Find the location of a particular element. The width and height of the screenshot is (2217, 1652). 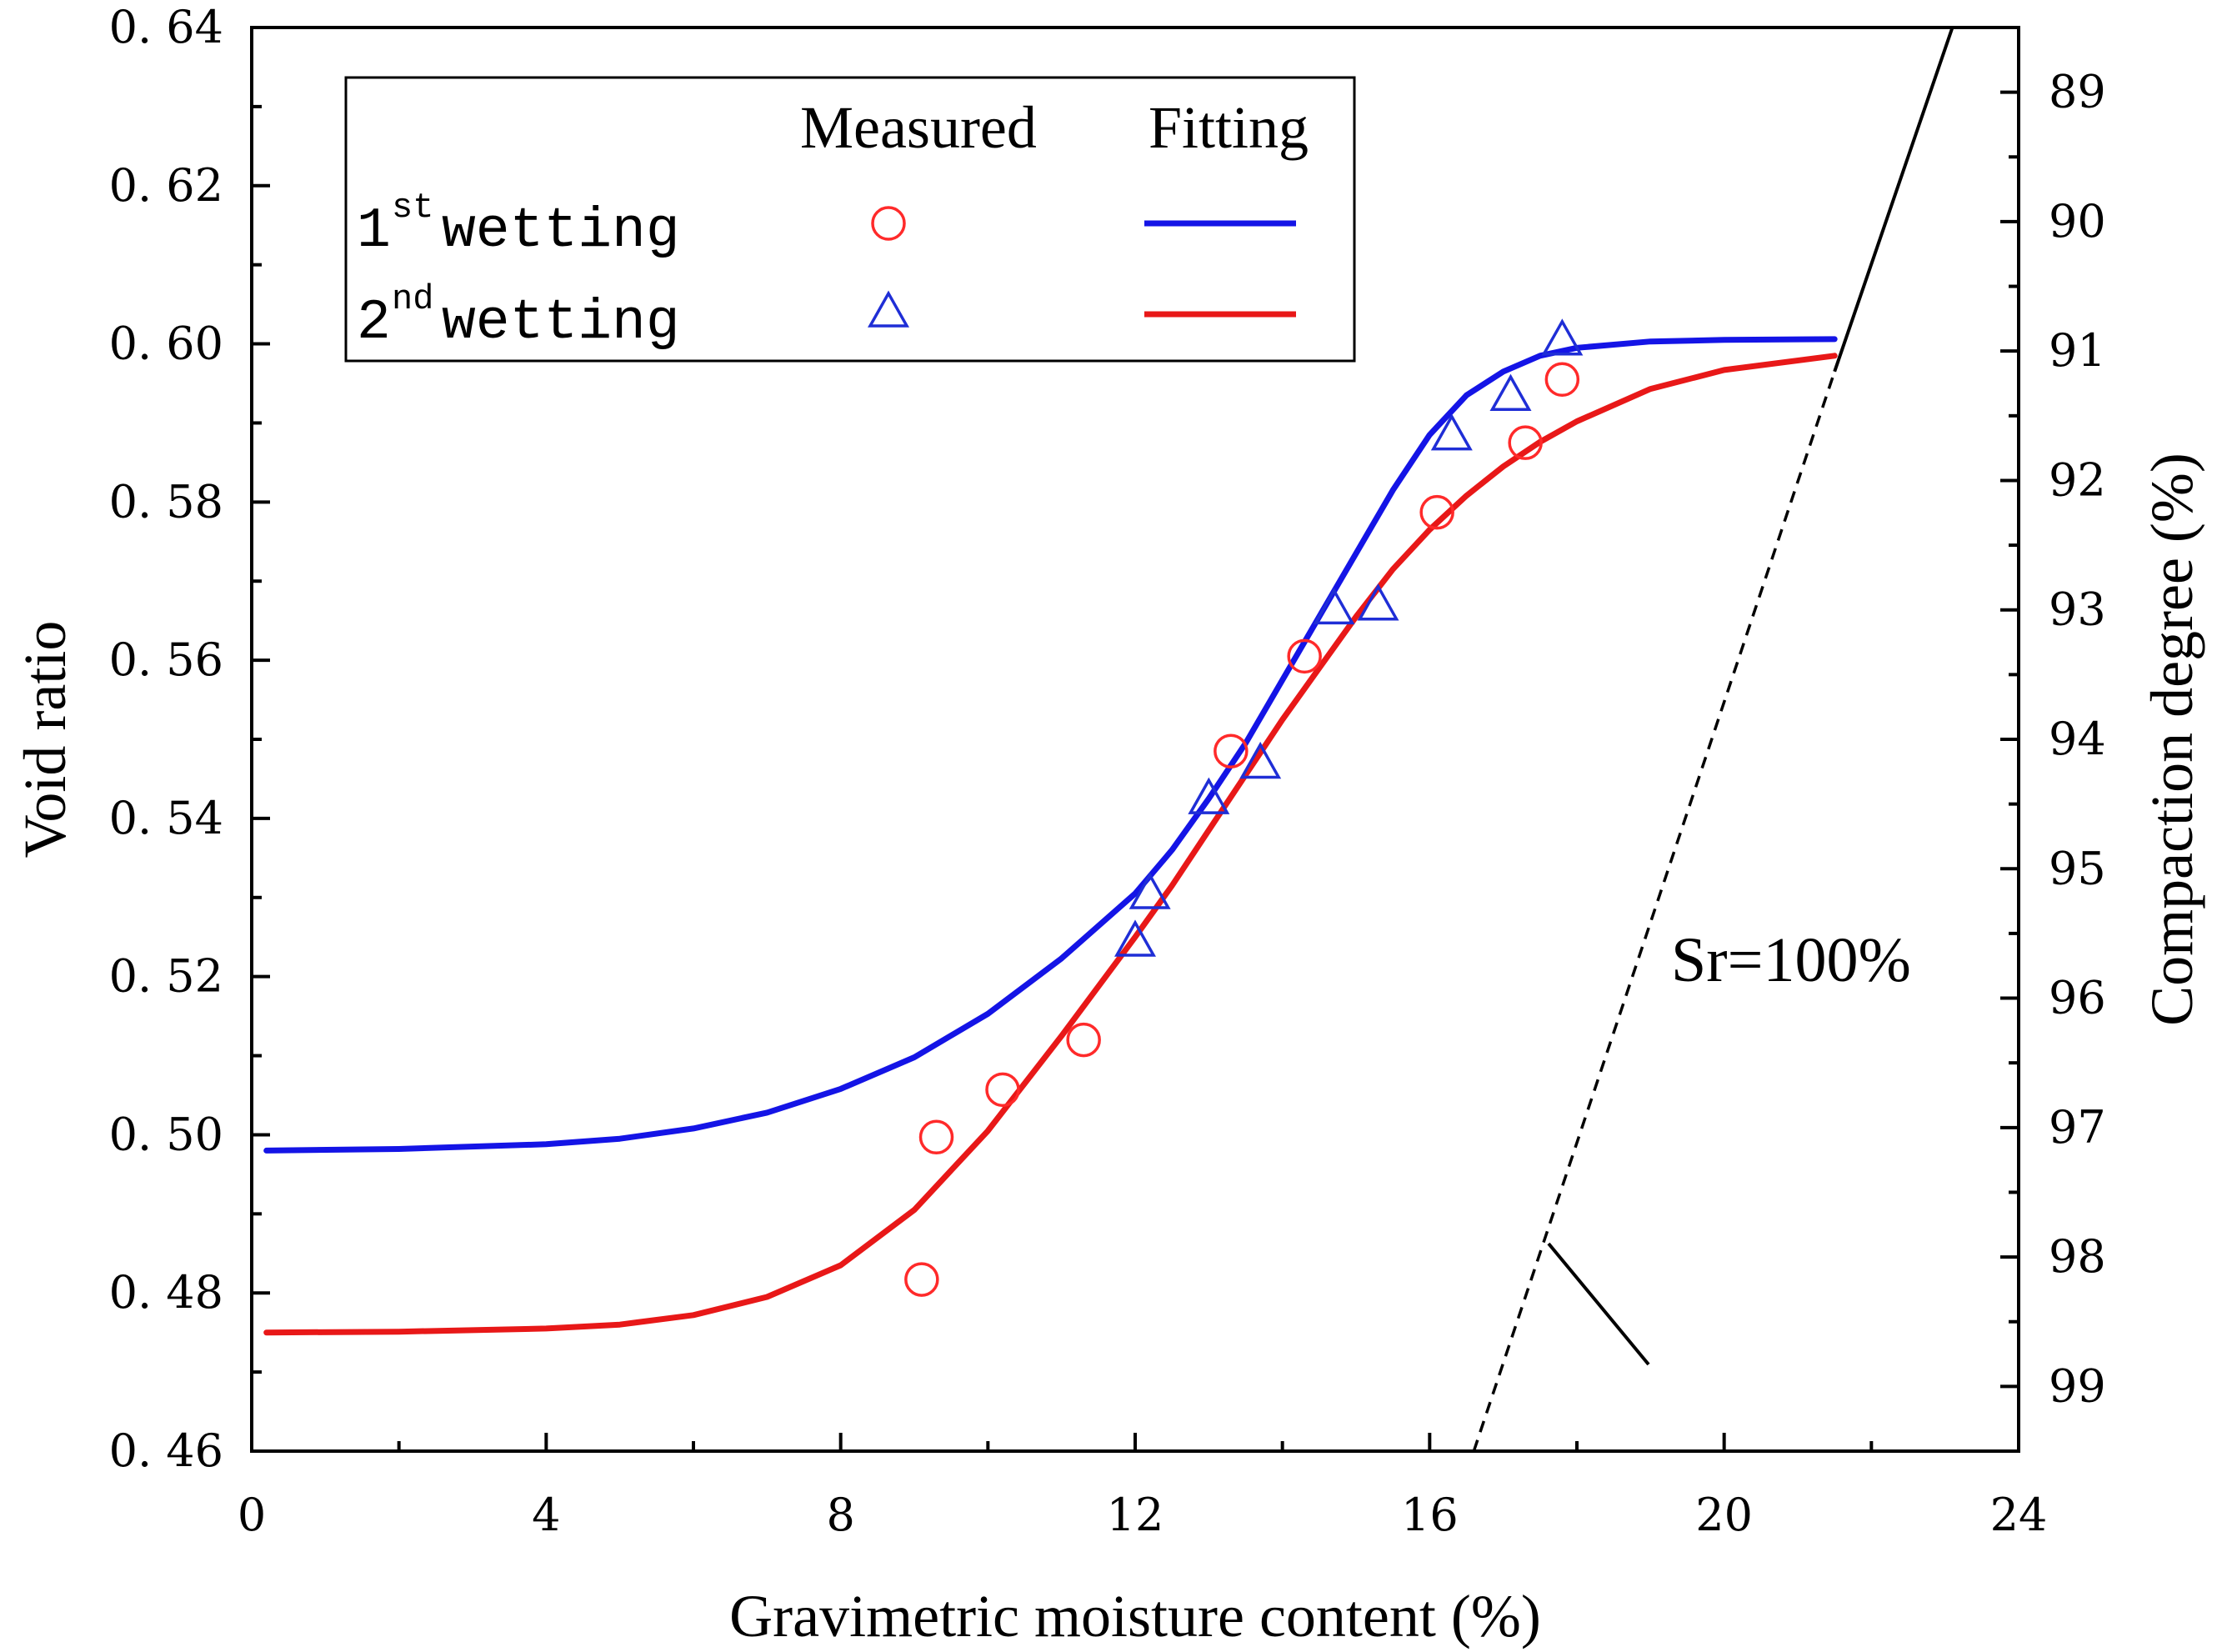

saturation-label: Sr=100% is located at coordinates (1791, 960).